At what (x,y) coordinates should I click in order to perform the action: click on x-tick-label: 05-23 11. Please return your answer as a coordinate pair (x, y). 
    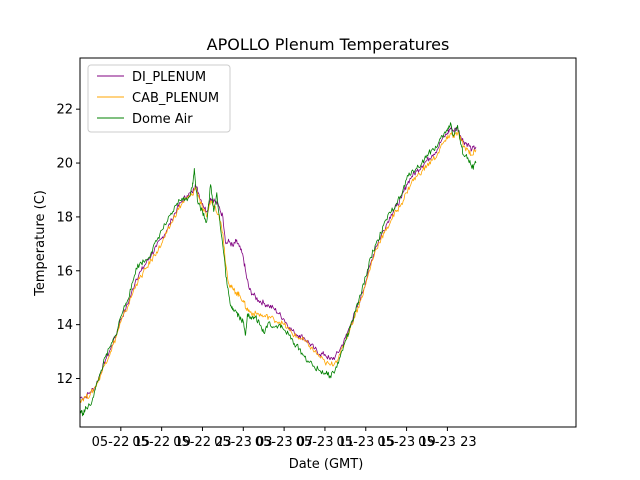
    Looking at the image, I should click on (325, 442).